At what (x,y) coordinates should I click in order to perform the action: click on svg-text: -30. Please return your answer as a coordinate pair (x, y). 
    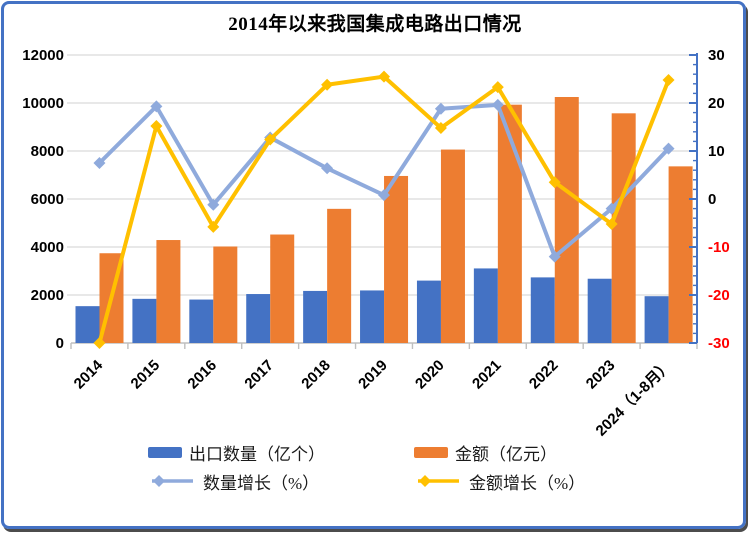
    Looking at the image, I should click on (719, 343).